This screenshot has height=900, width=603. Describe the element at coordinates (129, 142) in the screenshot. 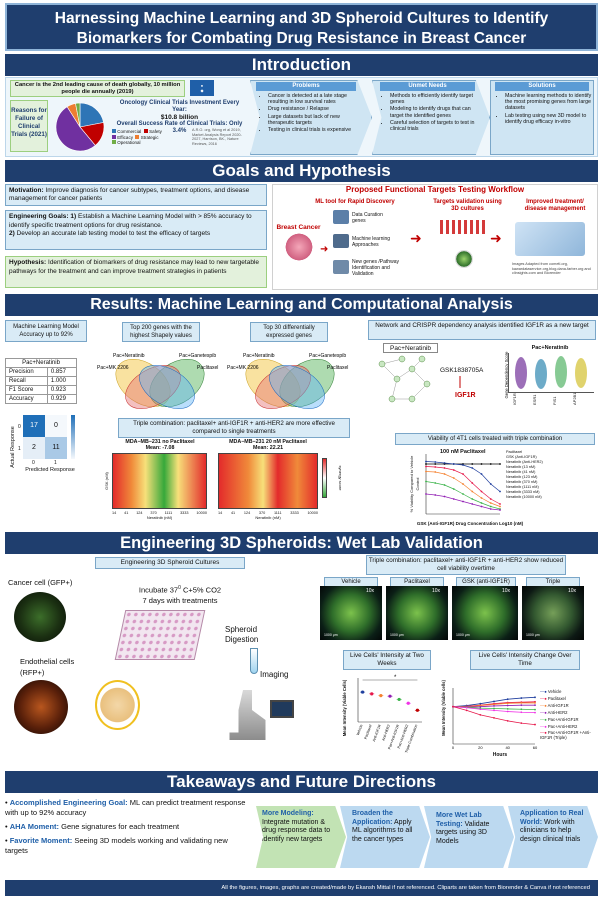

I see `legend-label: Operational` at that location.